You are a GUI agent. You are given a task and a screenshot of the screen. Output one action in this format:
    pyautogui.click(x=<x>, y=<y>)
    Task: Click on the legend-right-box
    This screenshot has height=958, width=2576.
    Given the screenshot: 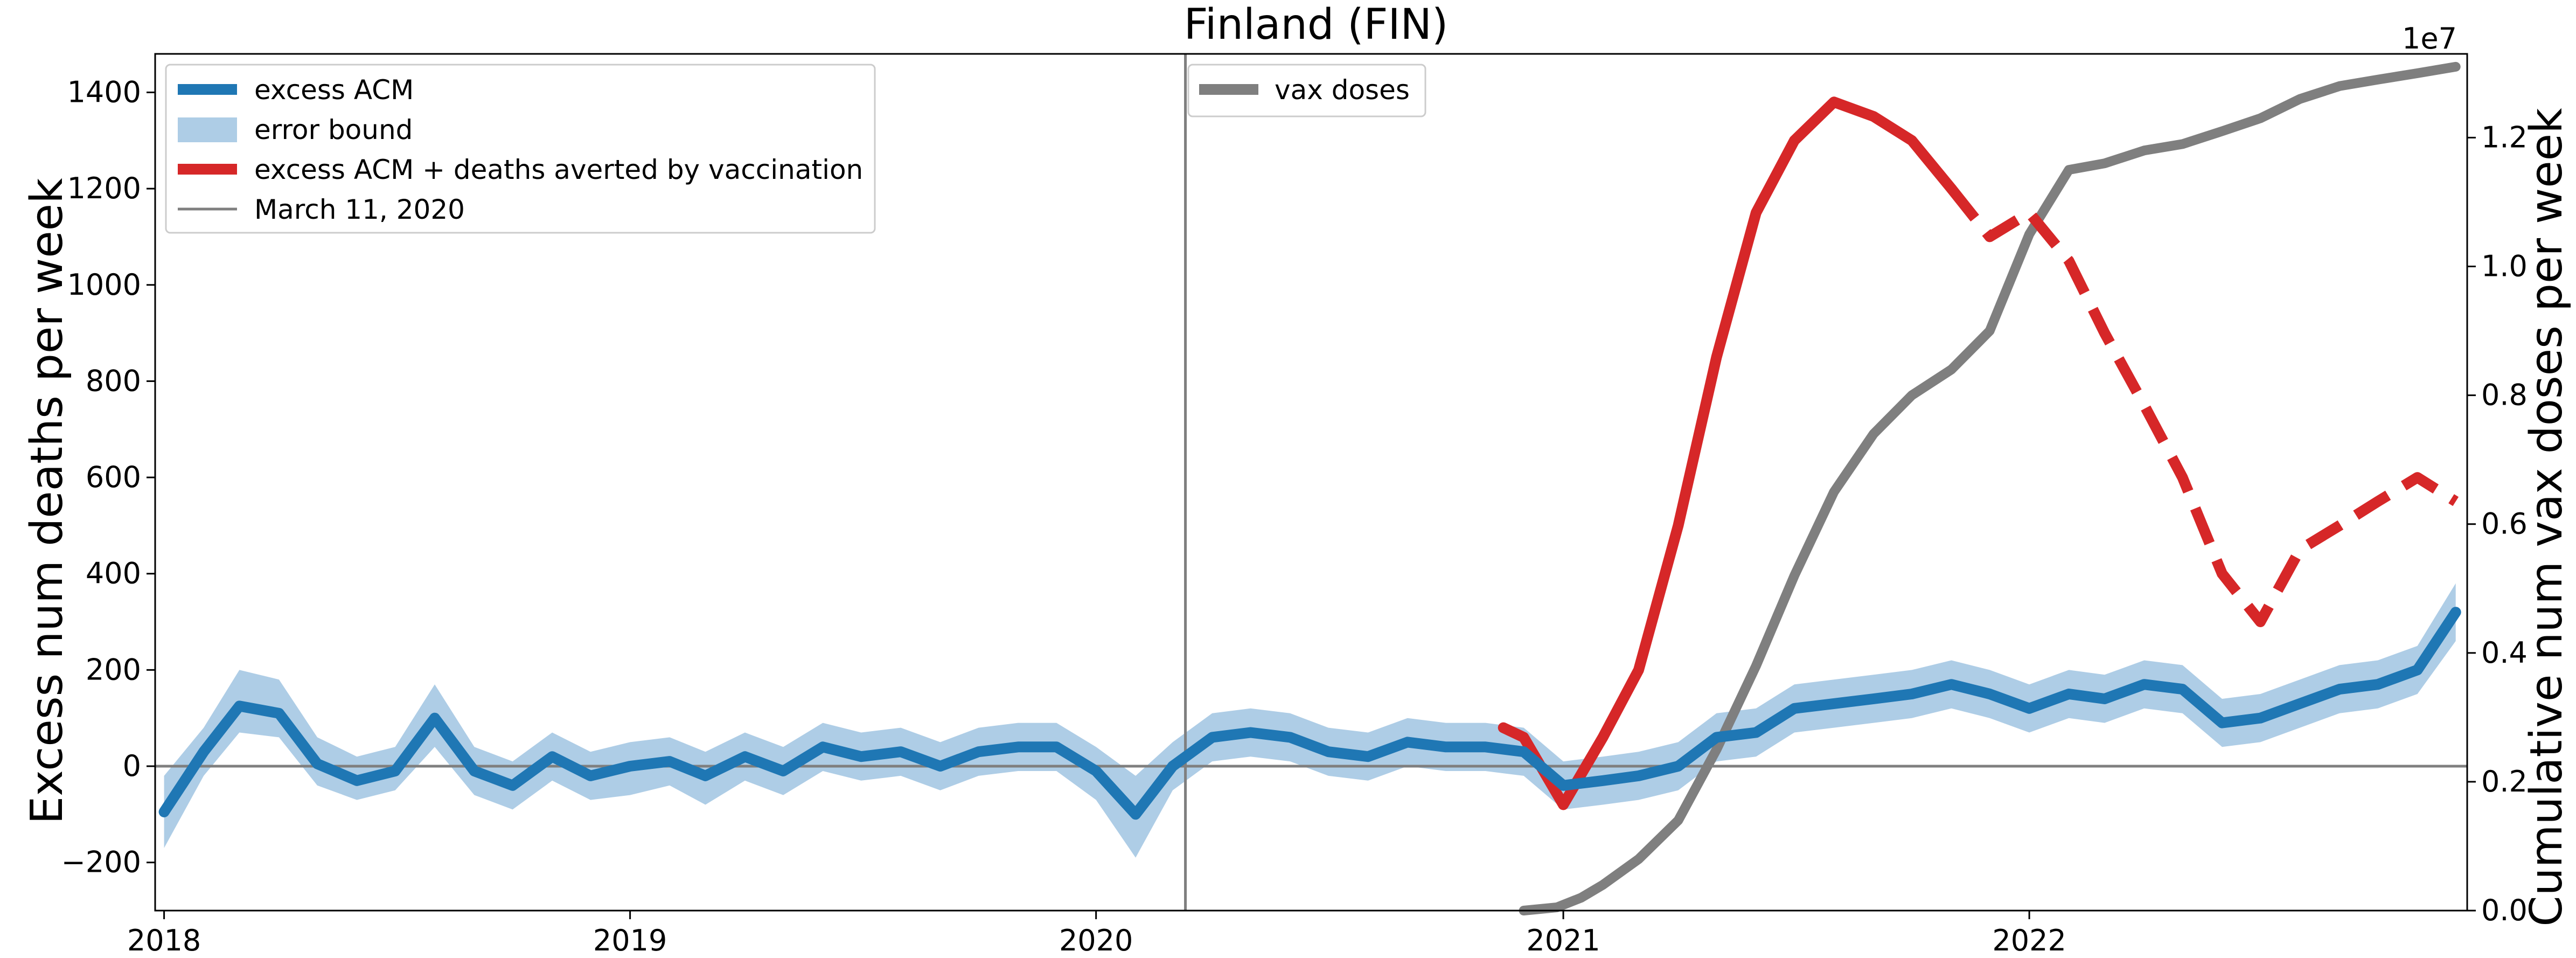 What is the action you would take?
    pyautogui.click(x=1307, y=90)
    